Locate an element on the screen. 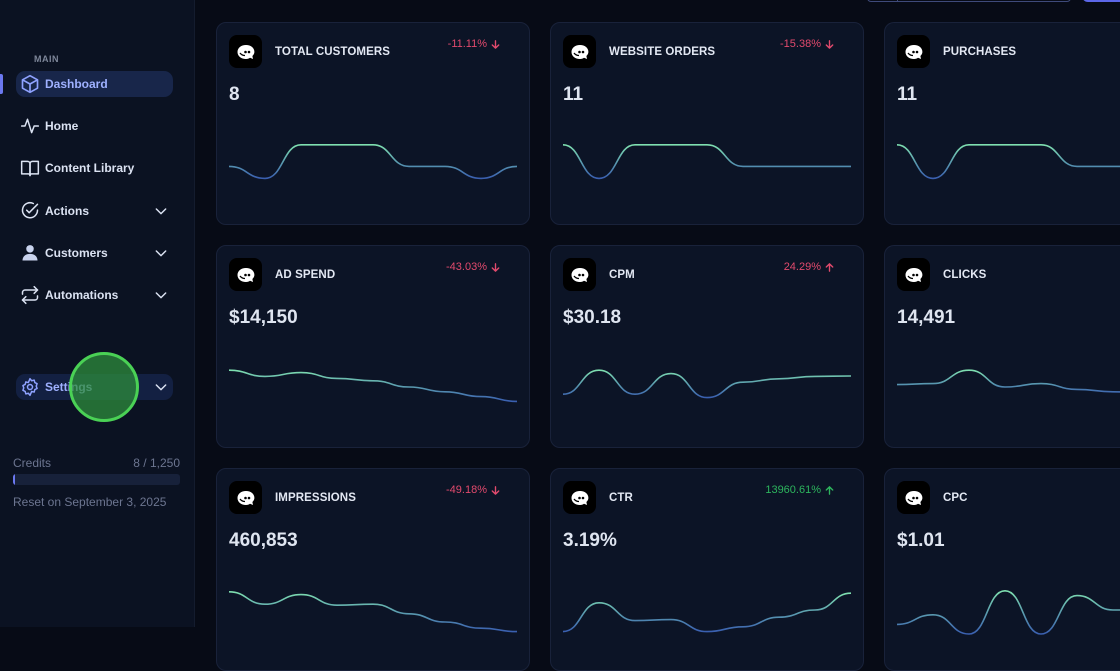 The height and width of the screenshot is (671, 1120). metric-delta: 13960.61% is located at coordinates (800, 490).